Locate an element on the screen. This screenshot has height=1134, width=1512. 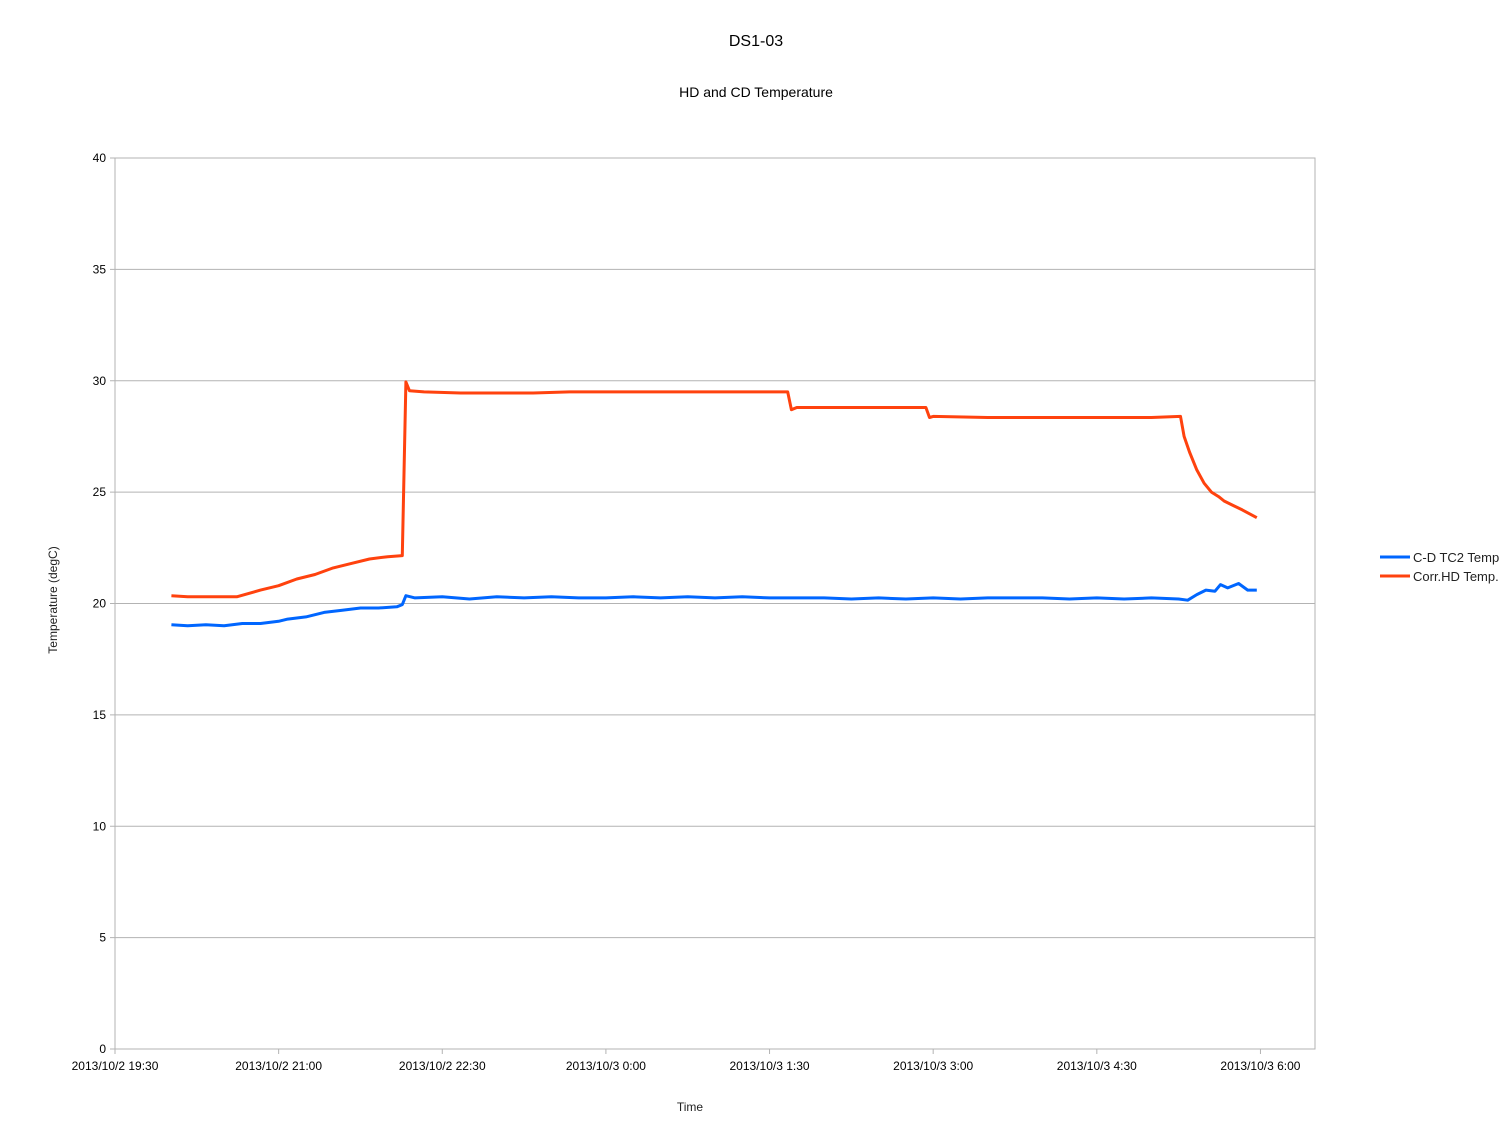
x-tick-label: 2013/10/3 1:30 is located at coordinates (770, 1066).